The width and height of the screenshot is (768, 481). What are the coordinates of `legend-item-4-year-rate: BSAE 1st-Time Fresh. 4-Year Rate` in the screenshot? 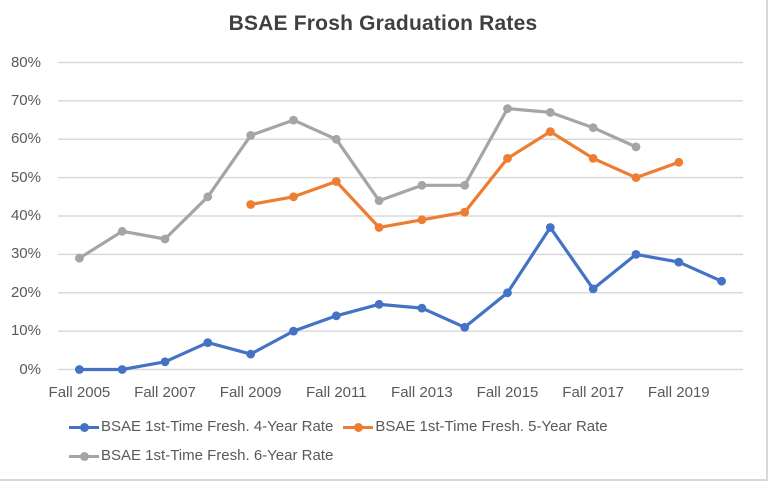 It's located at (201, 427).